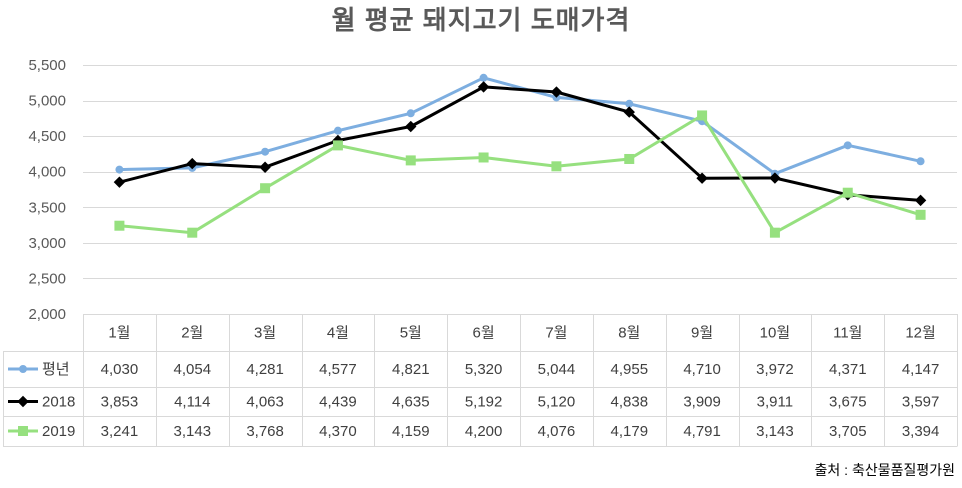  Describe the element at coordinates (47, 101) in the screenshot. I see `y-tick-label: 5,000` at that location.